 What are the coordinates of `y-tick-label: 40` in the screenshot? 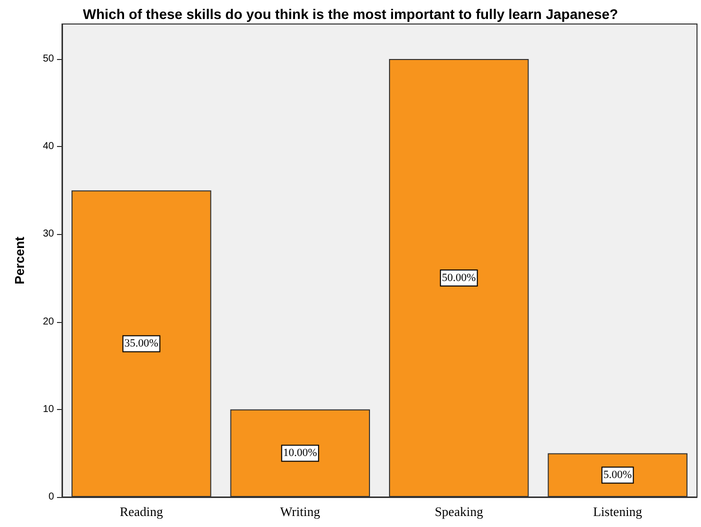 It's located at (48, 146).